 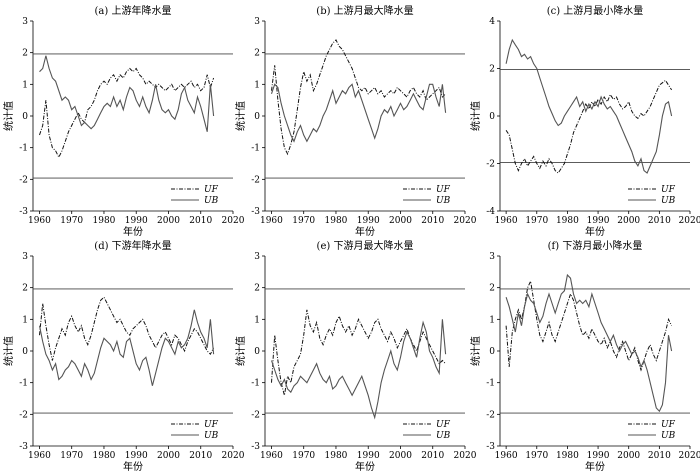 I want to click on chart-title: (c) 上游月最小降水量, so click(x=595, y=10).